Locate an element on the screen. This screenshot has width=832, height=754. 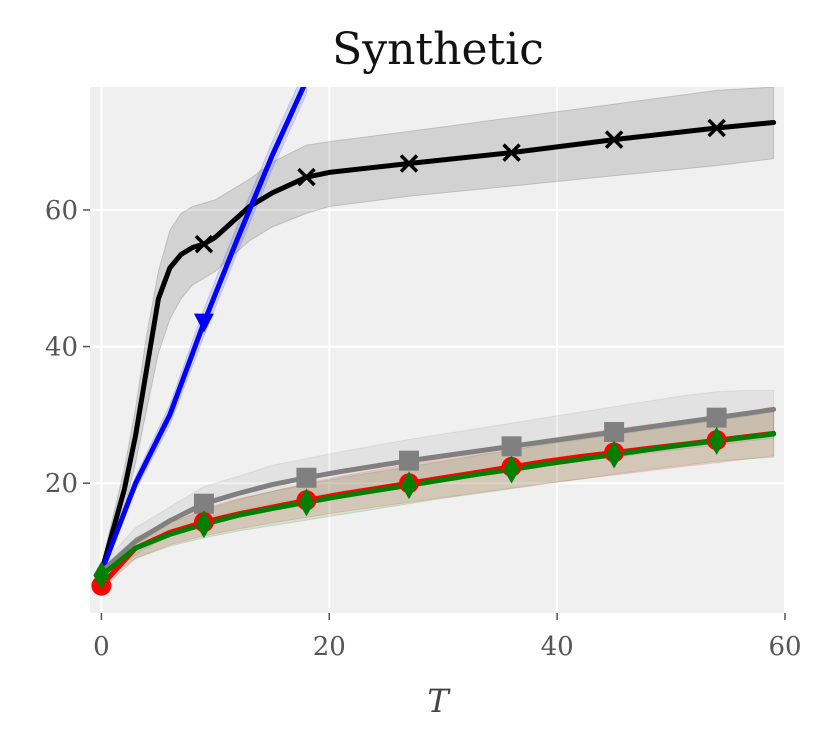
x-tick-label: 0 is located at coordinates (101, 647).